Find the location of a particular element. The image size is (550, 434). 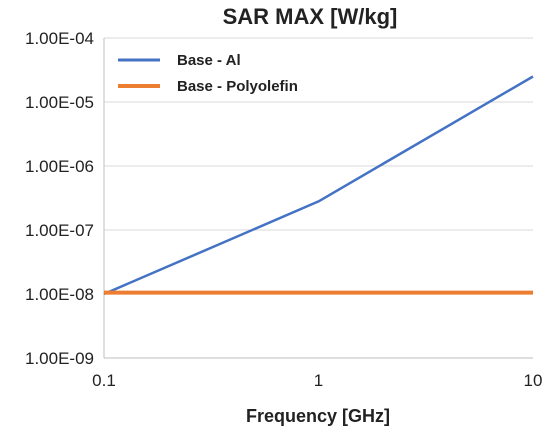

y-tick-label: 1.00E-08 is located at coordinates (59, 294).